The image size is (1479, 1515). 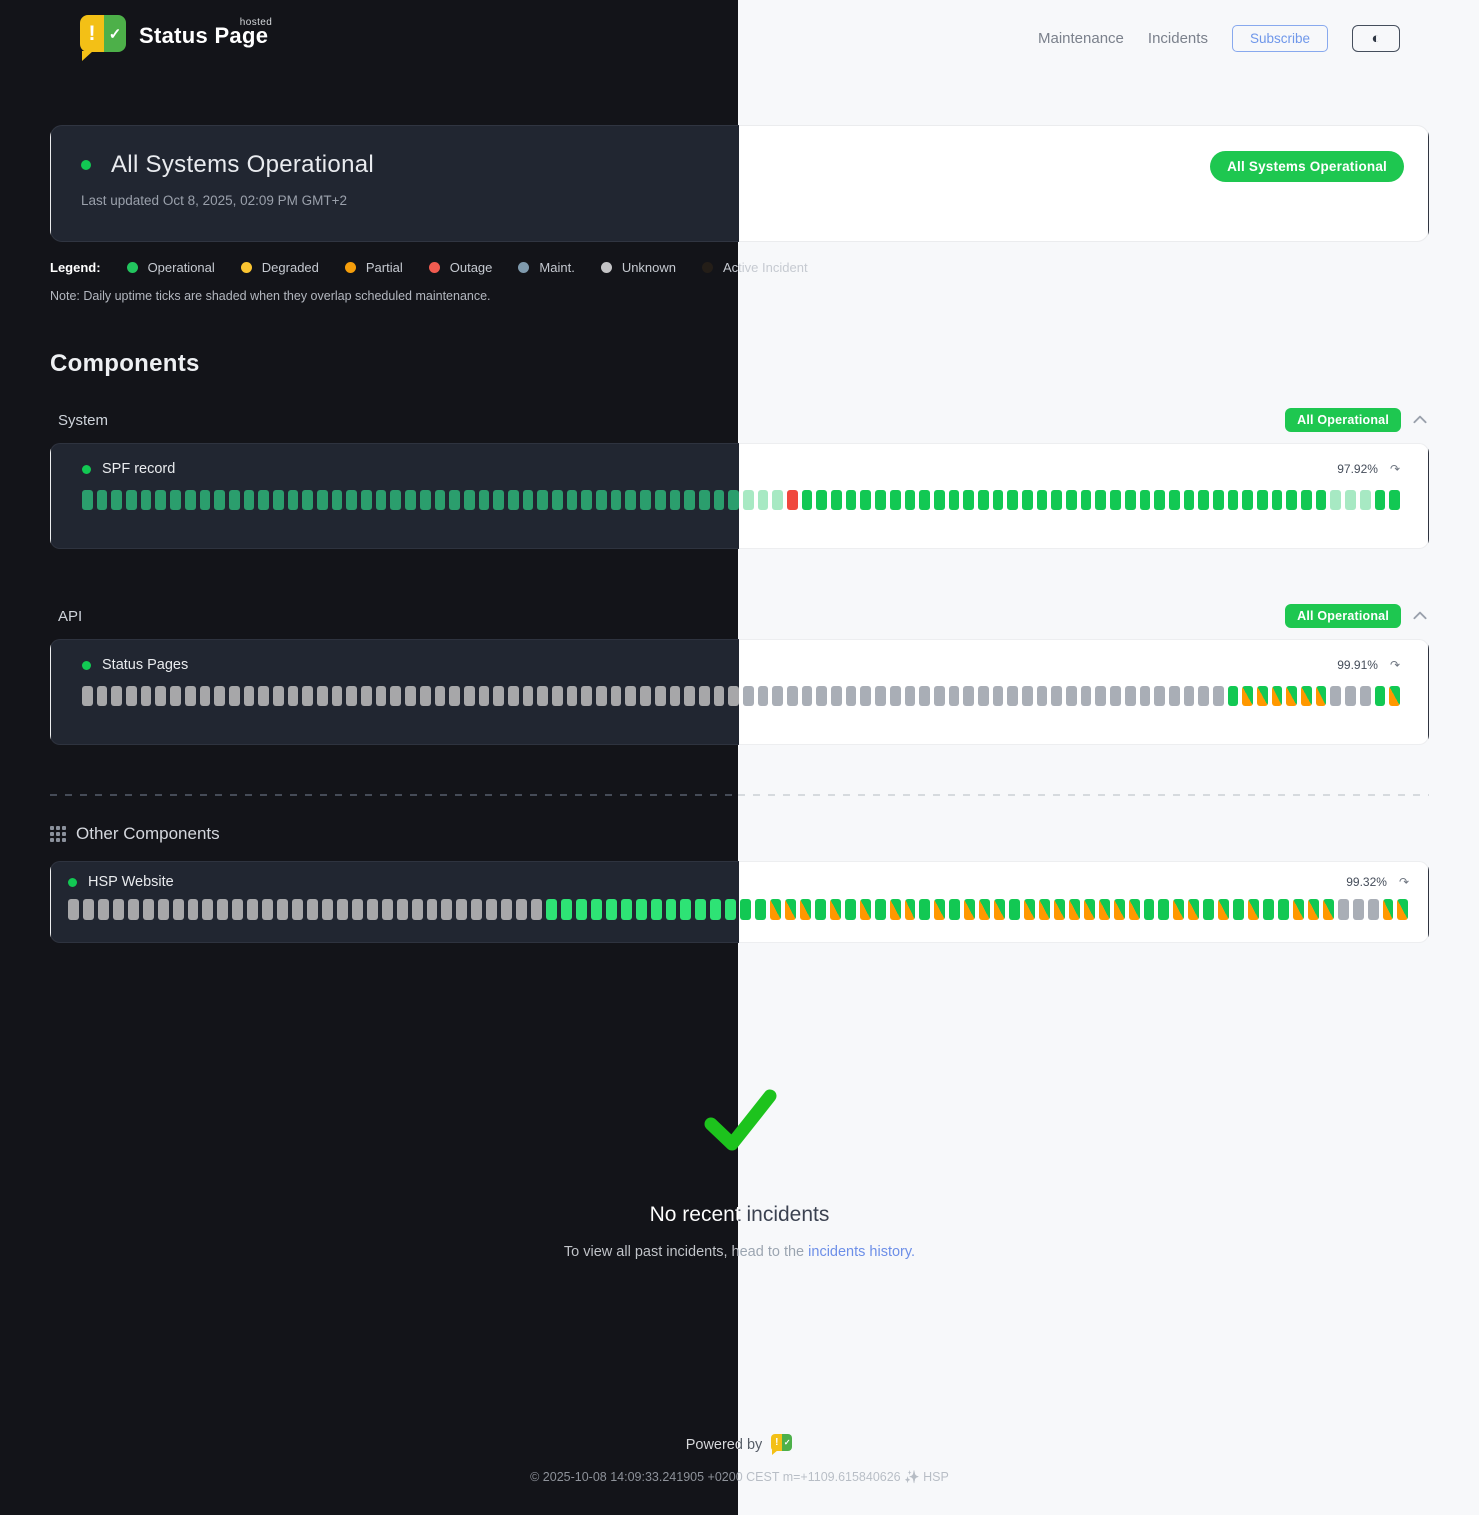 I want to click on subscribe-button: Subscribe, so click(x=1279, y=38).